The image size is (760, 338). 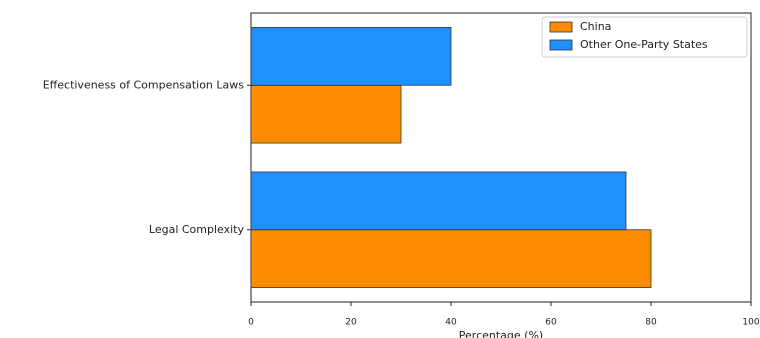 What do you see at coordinates (595, 26) in the screenshot?
I see `legend-label: China` at bounding box center [595, 26].